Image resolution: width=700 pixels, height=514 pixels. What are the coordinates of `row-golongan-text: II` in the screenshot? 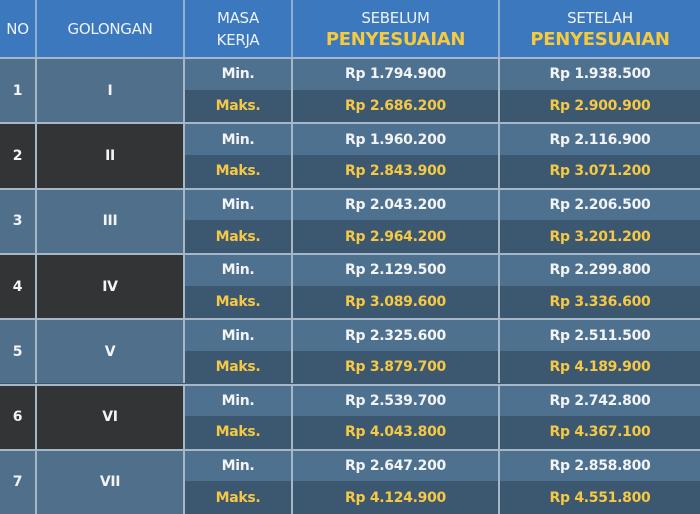 It's located at (110, 155).